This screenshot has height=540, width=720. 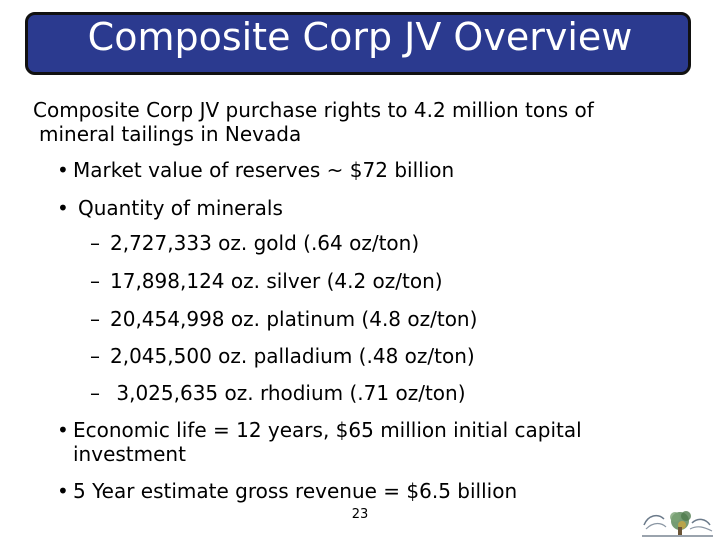 I want to click on bullet-text: Quantity of minerals, so click(x=180, y=208).